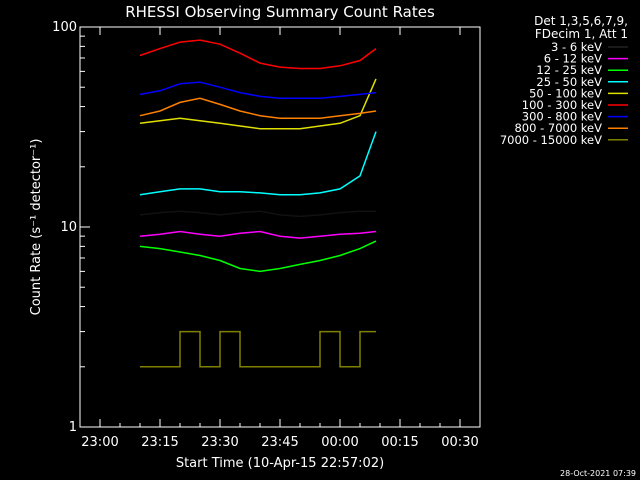  Describe the element at coordinates (562, 117) in the screenshot. I see `legend-label: 300 - 800 keV` at that location.